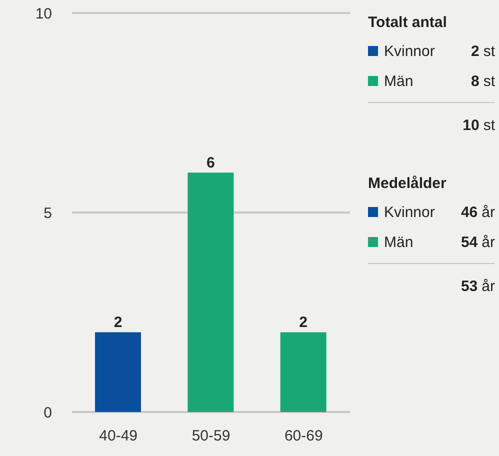 Image resolution: width=499 pixels, height=456 pixels. What do you see at coordinates (48, 413) in the screenshot?
I see `y-tick-label: 0` at bounding box center [48, 413].